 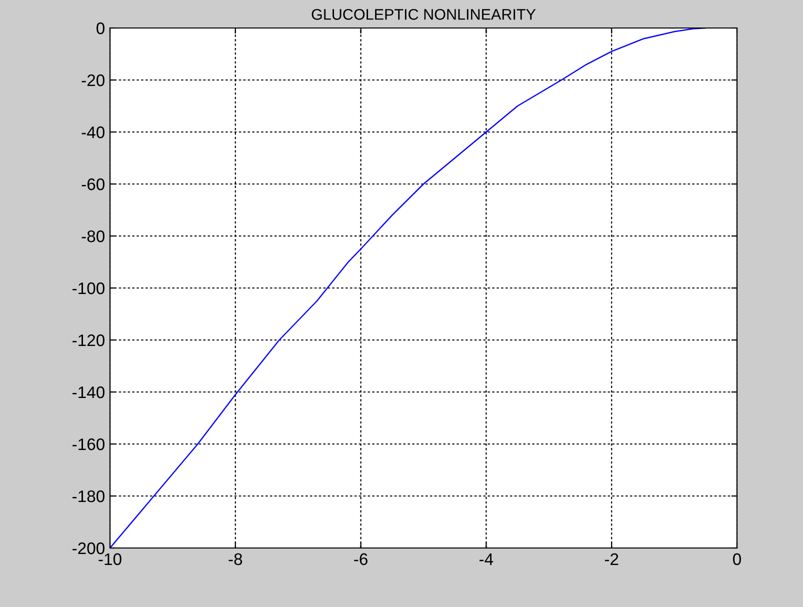 What do you see at coordinates (100, 28) in the screenshot?
I see `y-tick-label: 0` at bounding box center [100, 28].